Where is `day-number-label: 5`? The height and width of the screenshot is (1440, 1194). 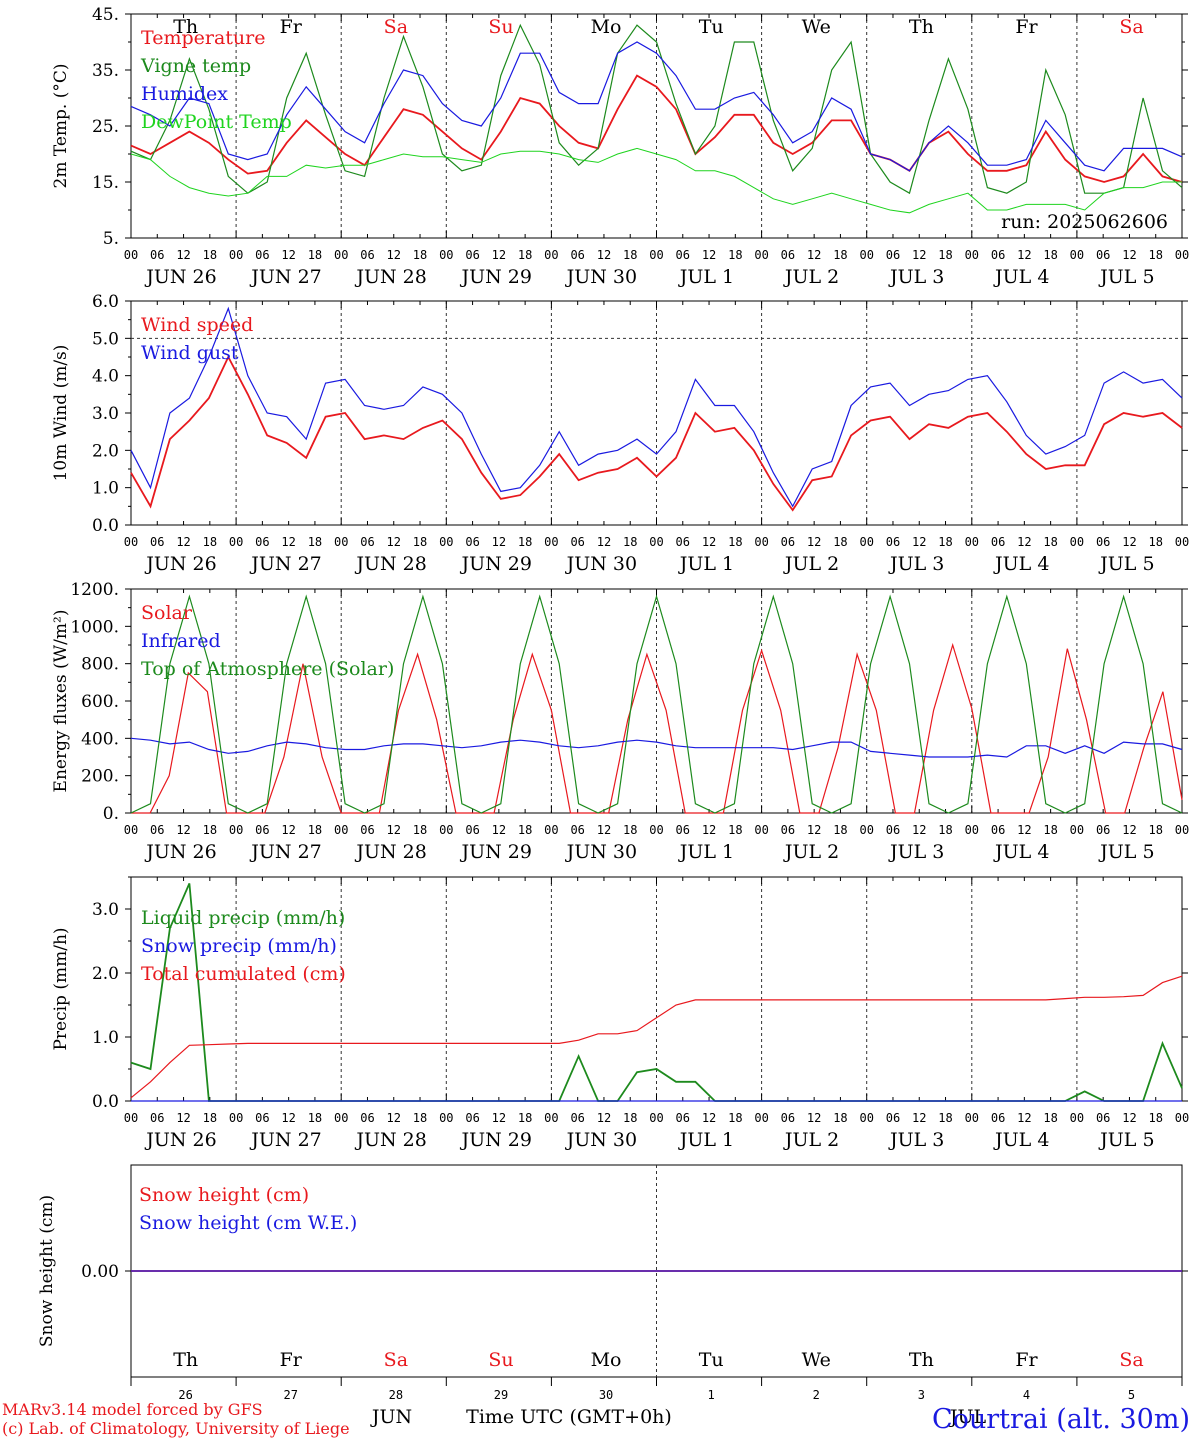
day-number-label: 5 is located at coordinates (1131, 1395).